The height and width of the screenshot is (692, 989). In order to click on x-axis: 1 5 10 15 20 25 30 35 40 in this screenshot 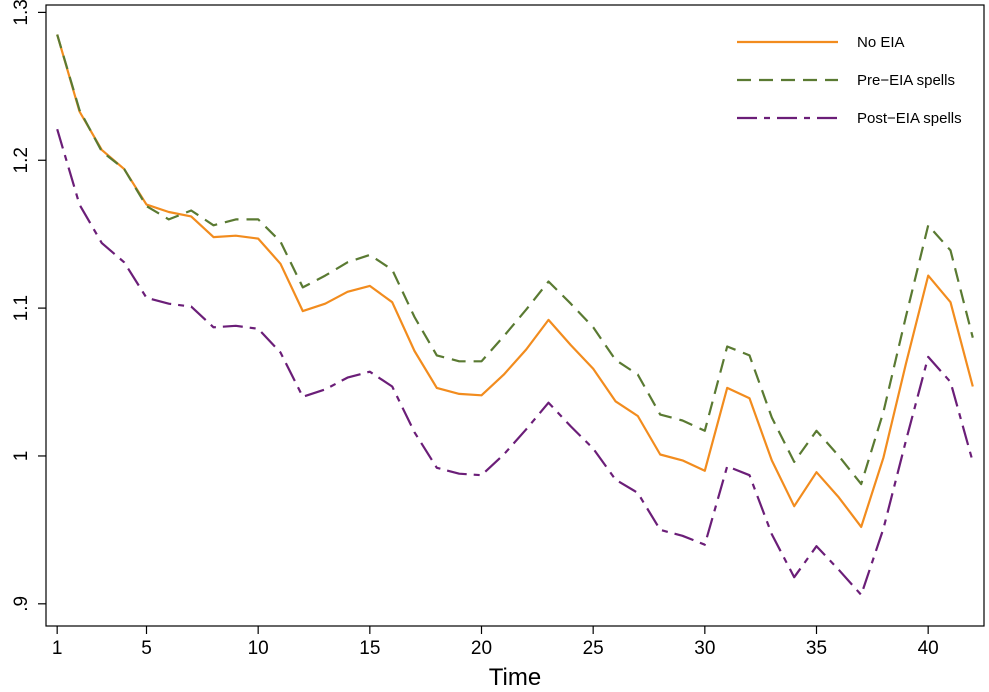, I will do `click(495, 642)`.